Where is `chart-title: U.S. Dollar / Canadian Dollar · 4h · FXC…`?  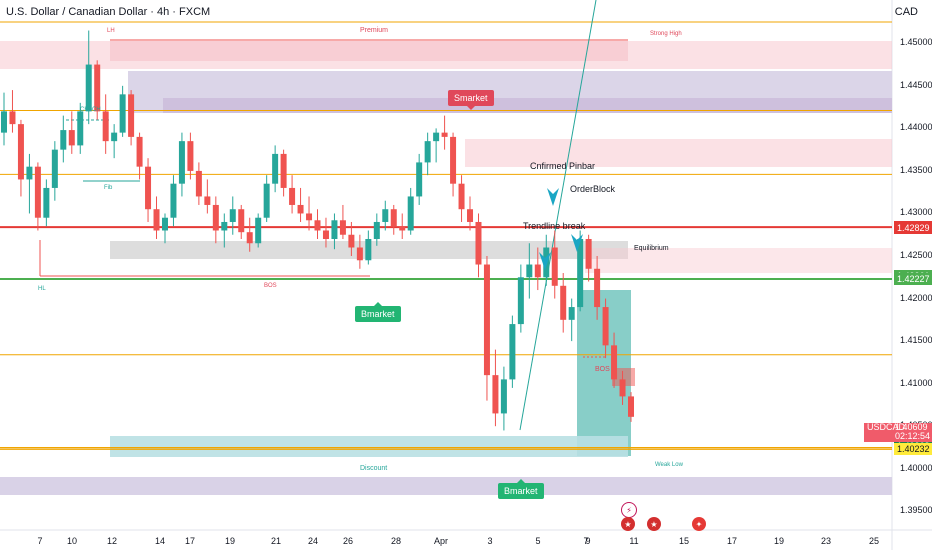 chart-title: U.S. Dollar / Canadian Dollar · 4h · FXC… is located at coordinates (108, 12).